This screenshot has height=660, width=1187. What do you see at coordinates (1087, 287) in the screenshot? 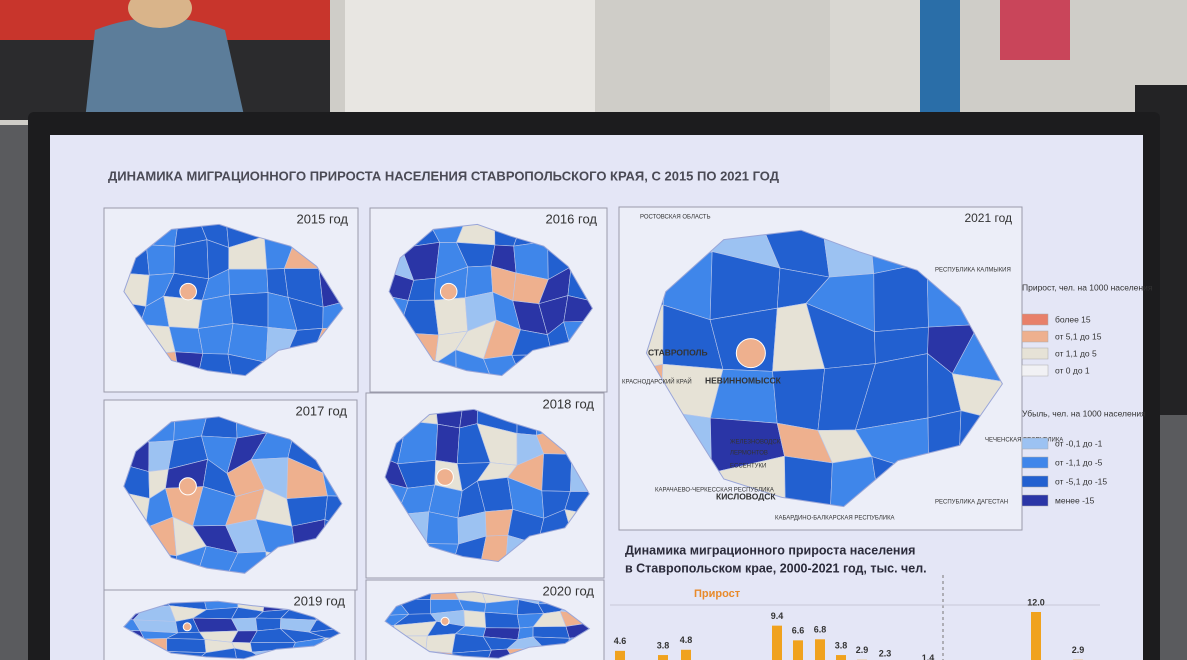
I see `legend-title: Прирост, чел. на 1000 населения` at bounding box center [1087, 287].